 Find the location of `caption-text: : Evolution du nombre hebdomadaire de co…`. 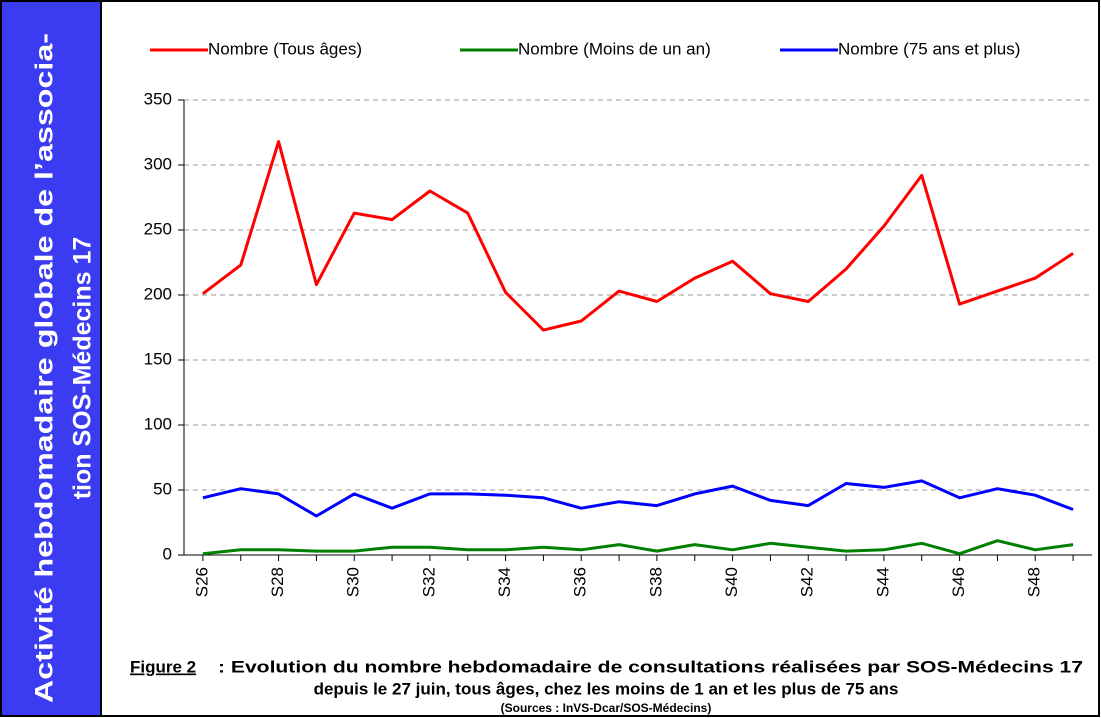

caption-text: : Evolution du nombre hebdomadaire de co… is located at coordinates (650, 666).